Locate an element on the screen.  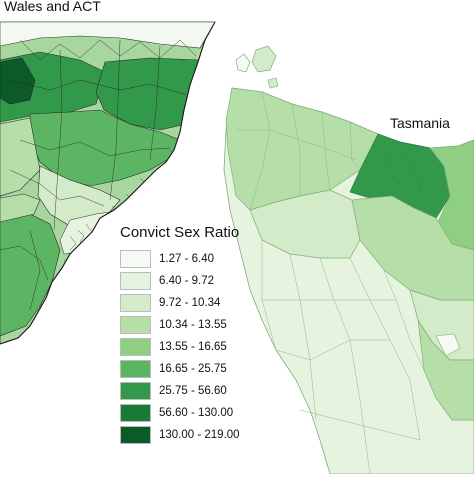
legend-range-label: 9.72 - 10.34 is located at coordinates (190, 303).